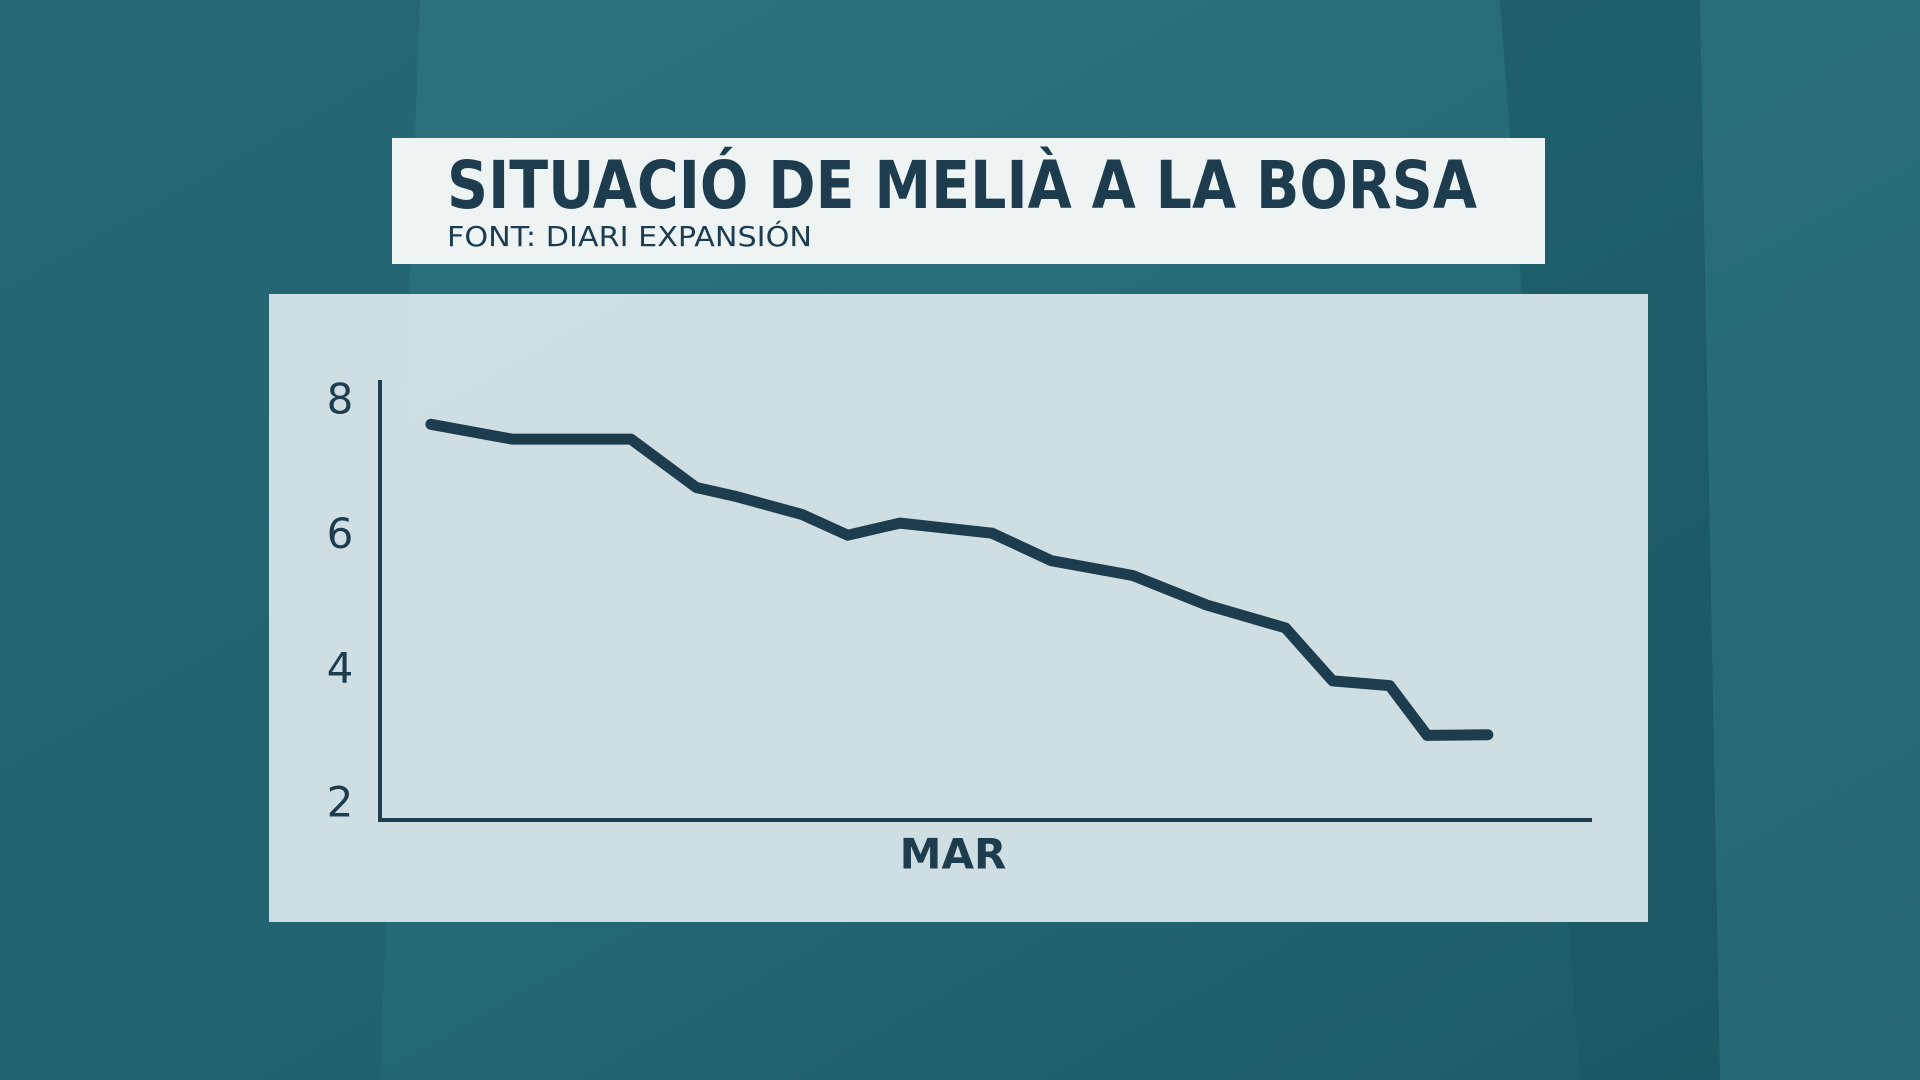 Image resolution: width=1920 pixels, height=1080 pixels. Describe the element at coordinates (340, 802) in the screenshot. I see `y-tick-label: 2` at that location.